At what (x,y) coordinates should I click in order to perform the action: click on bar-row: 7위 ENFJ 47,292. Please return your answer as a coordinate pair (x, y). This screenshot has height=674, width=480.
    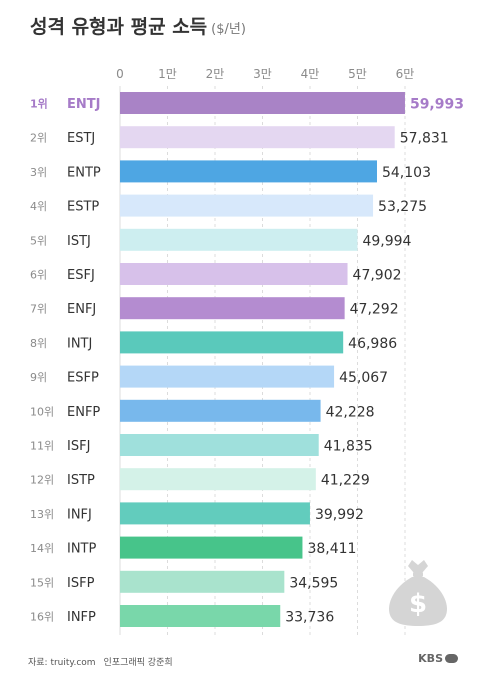
    Looking at the image, I should click on (214, 308).